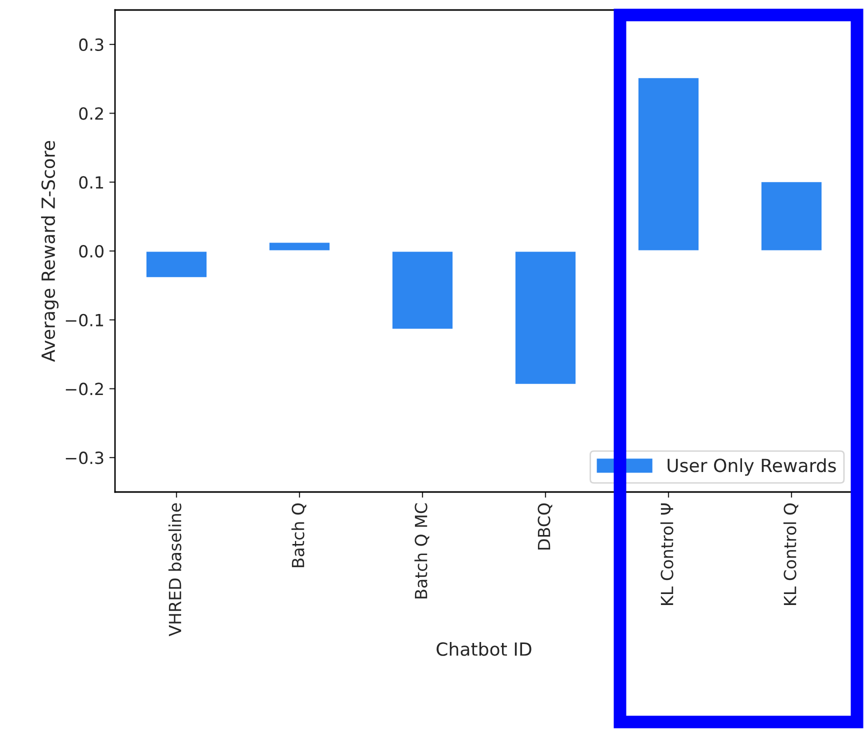  Describe the element at coordinates (175, 569) in the screenshot. I see `x-tick-label: VHRED baseline` at that location.